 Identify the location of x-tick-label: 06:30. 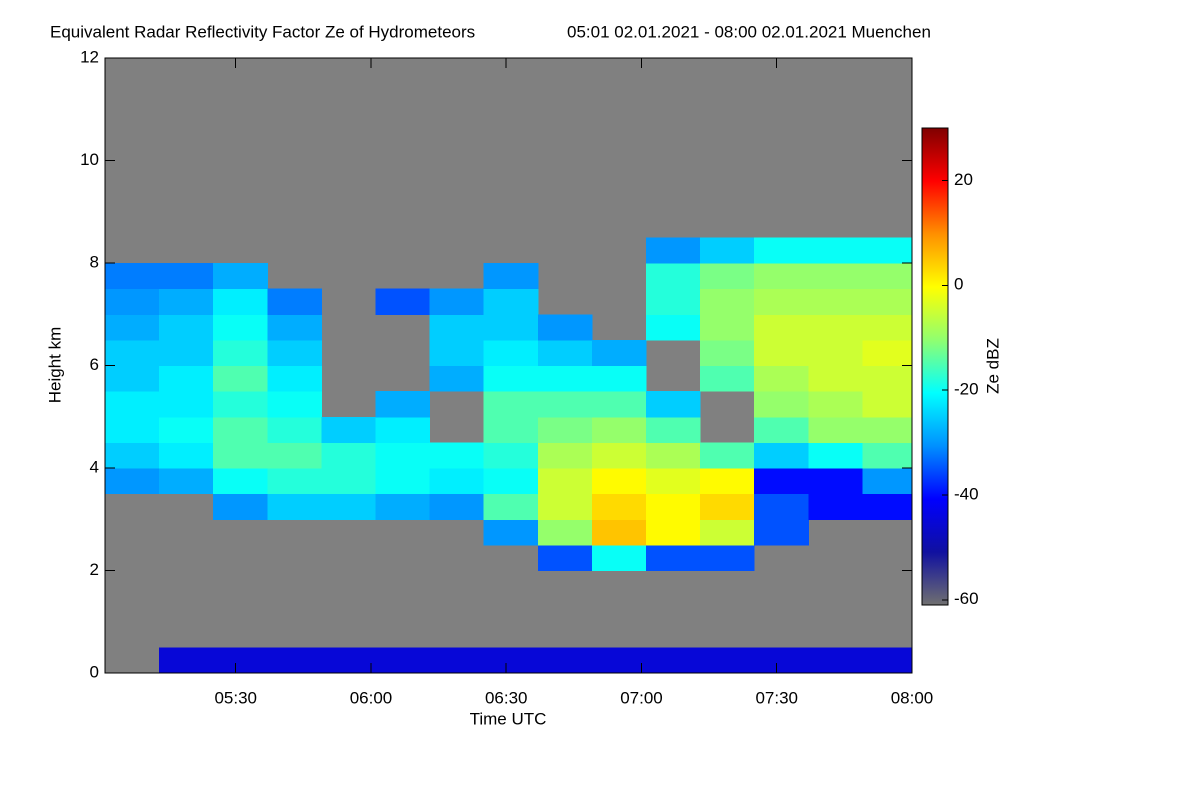
(506, 697).